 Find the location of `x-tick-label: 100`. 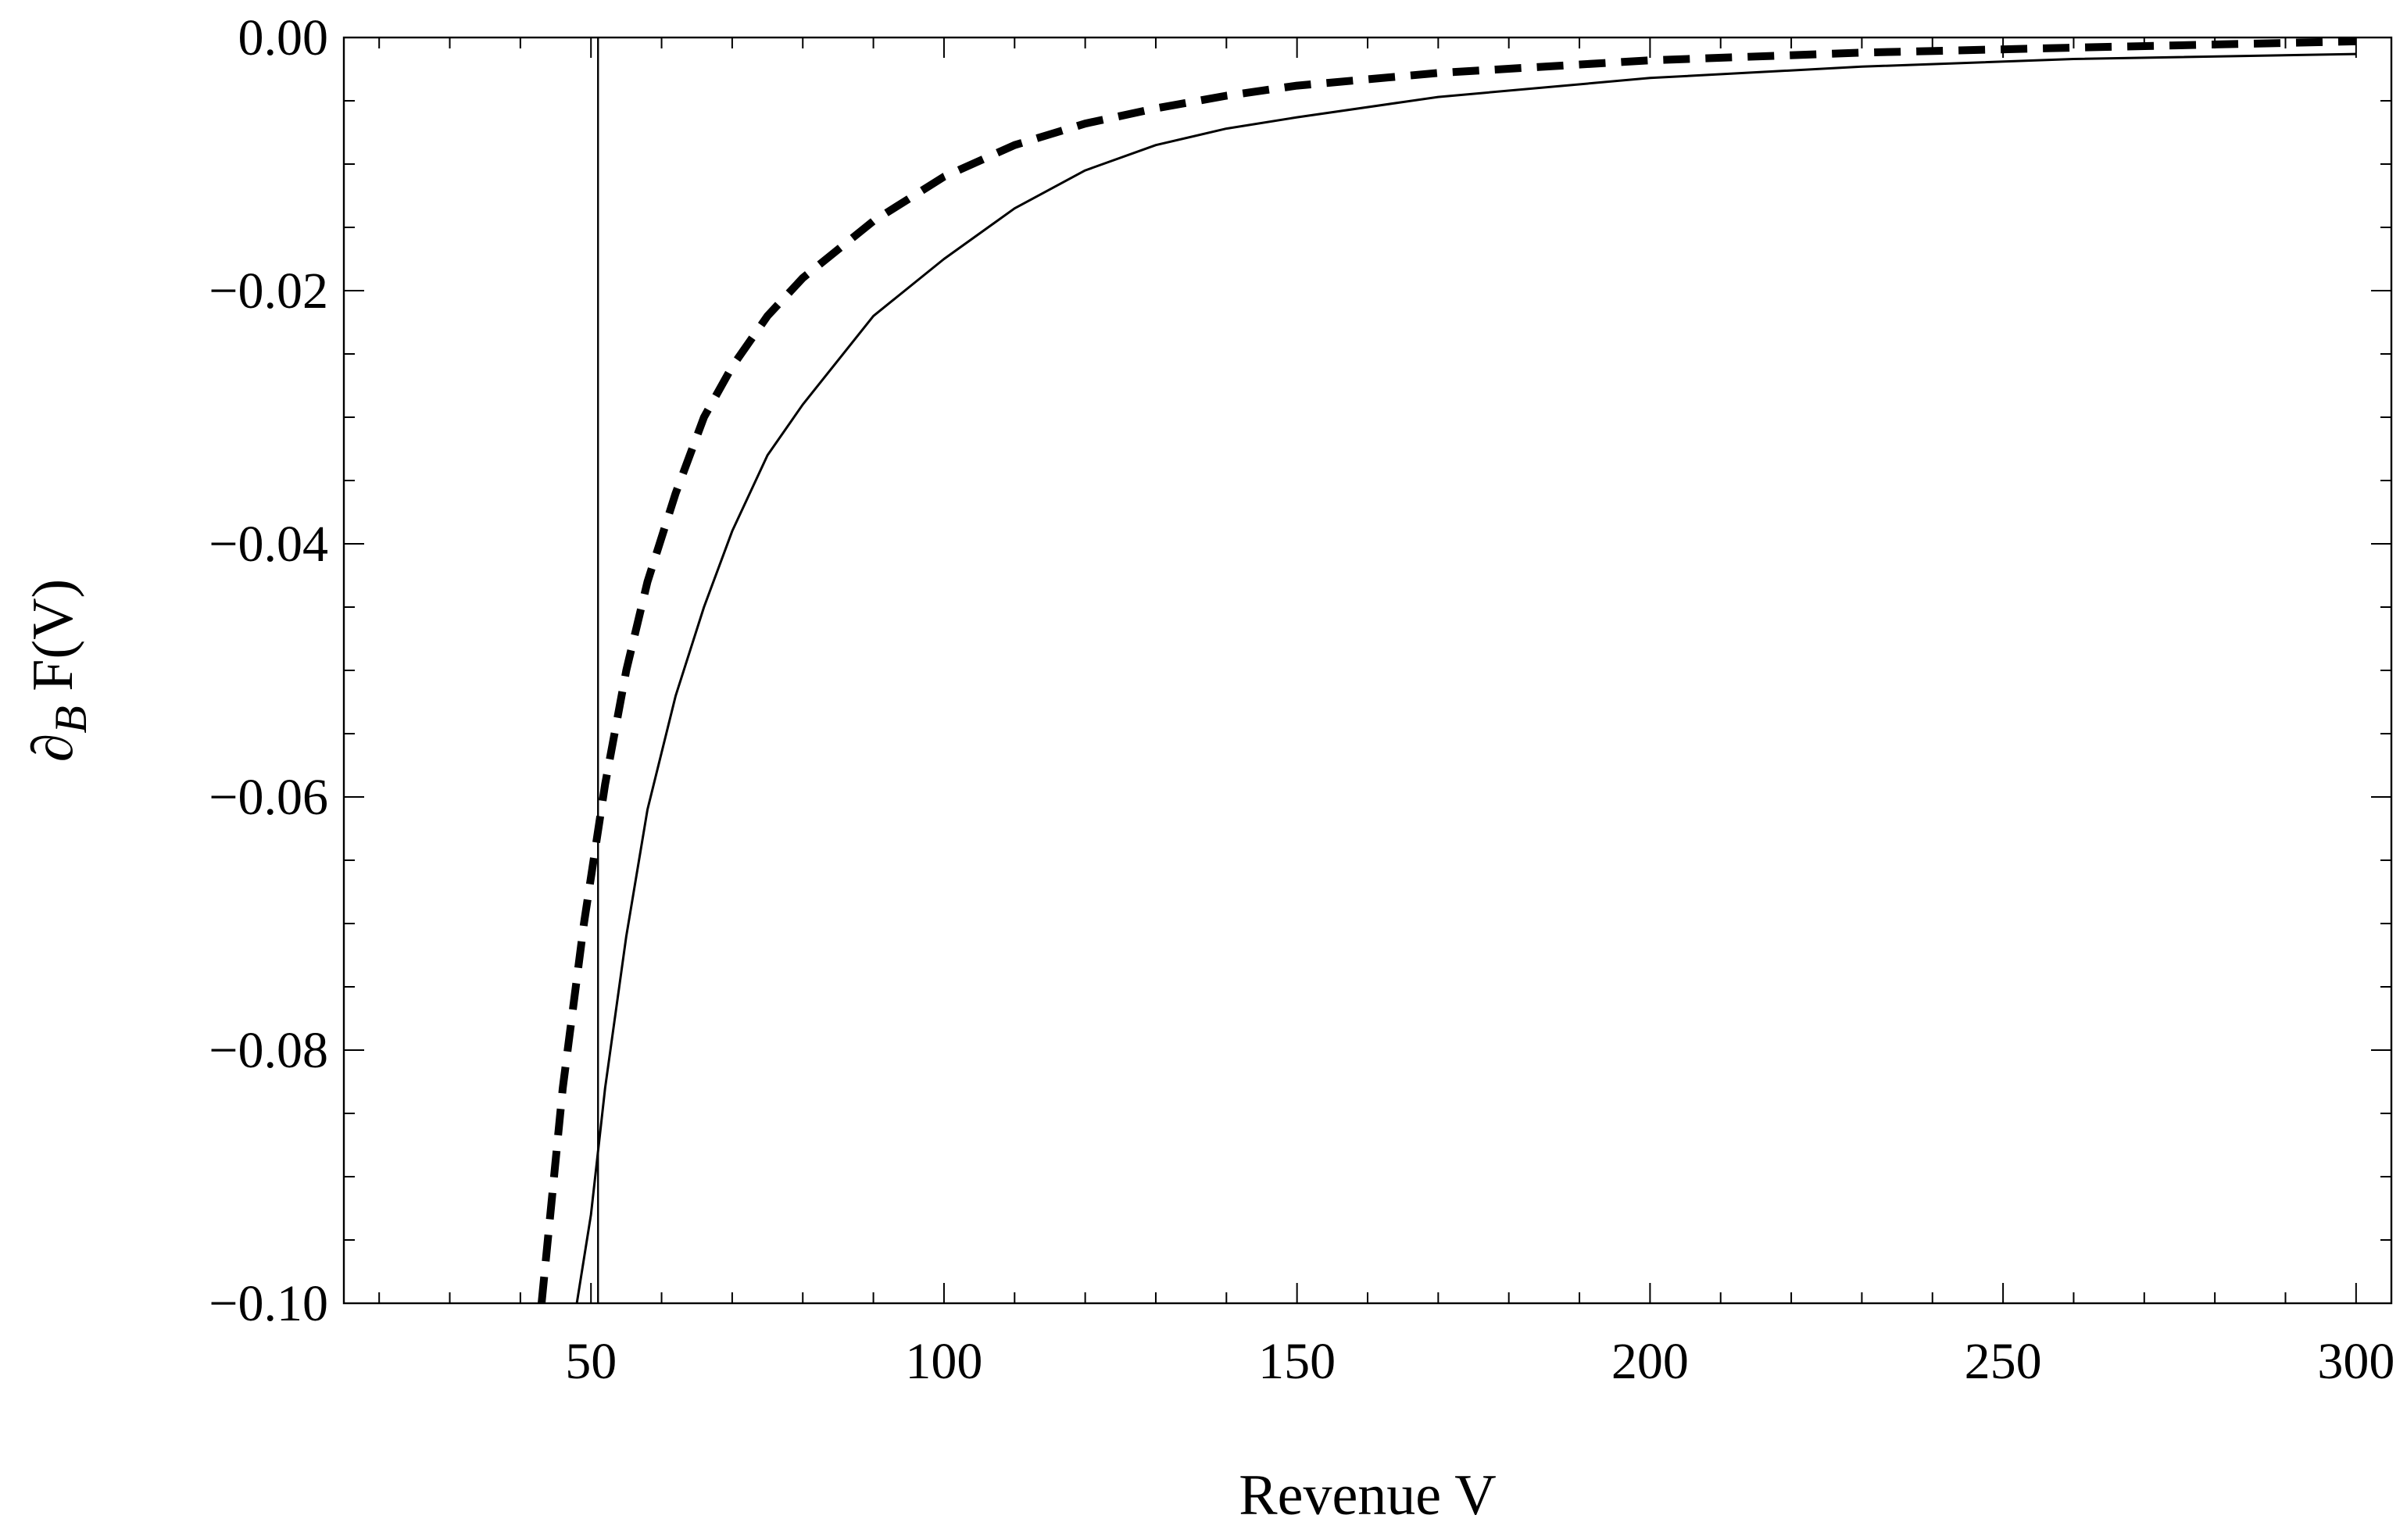

x-tick-label: 100 is located at coordinates (943, 1361).